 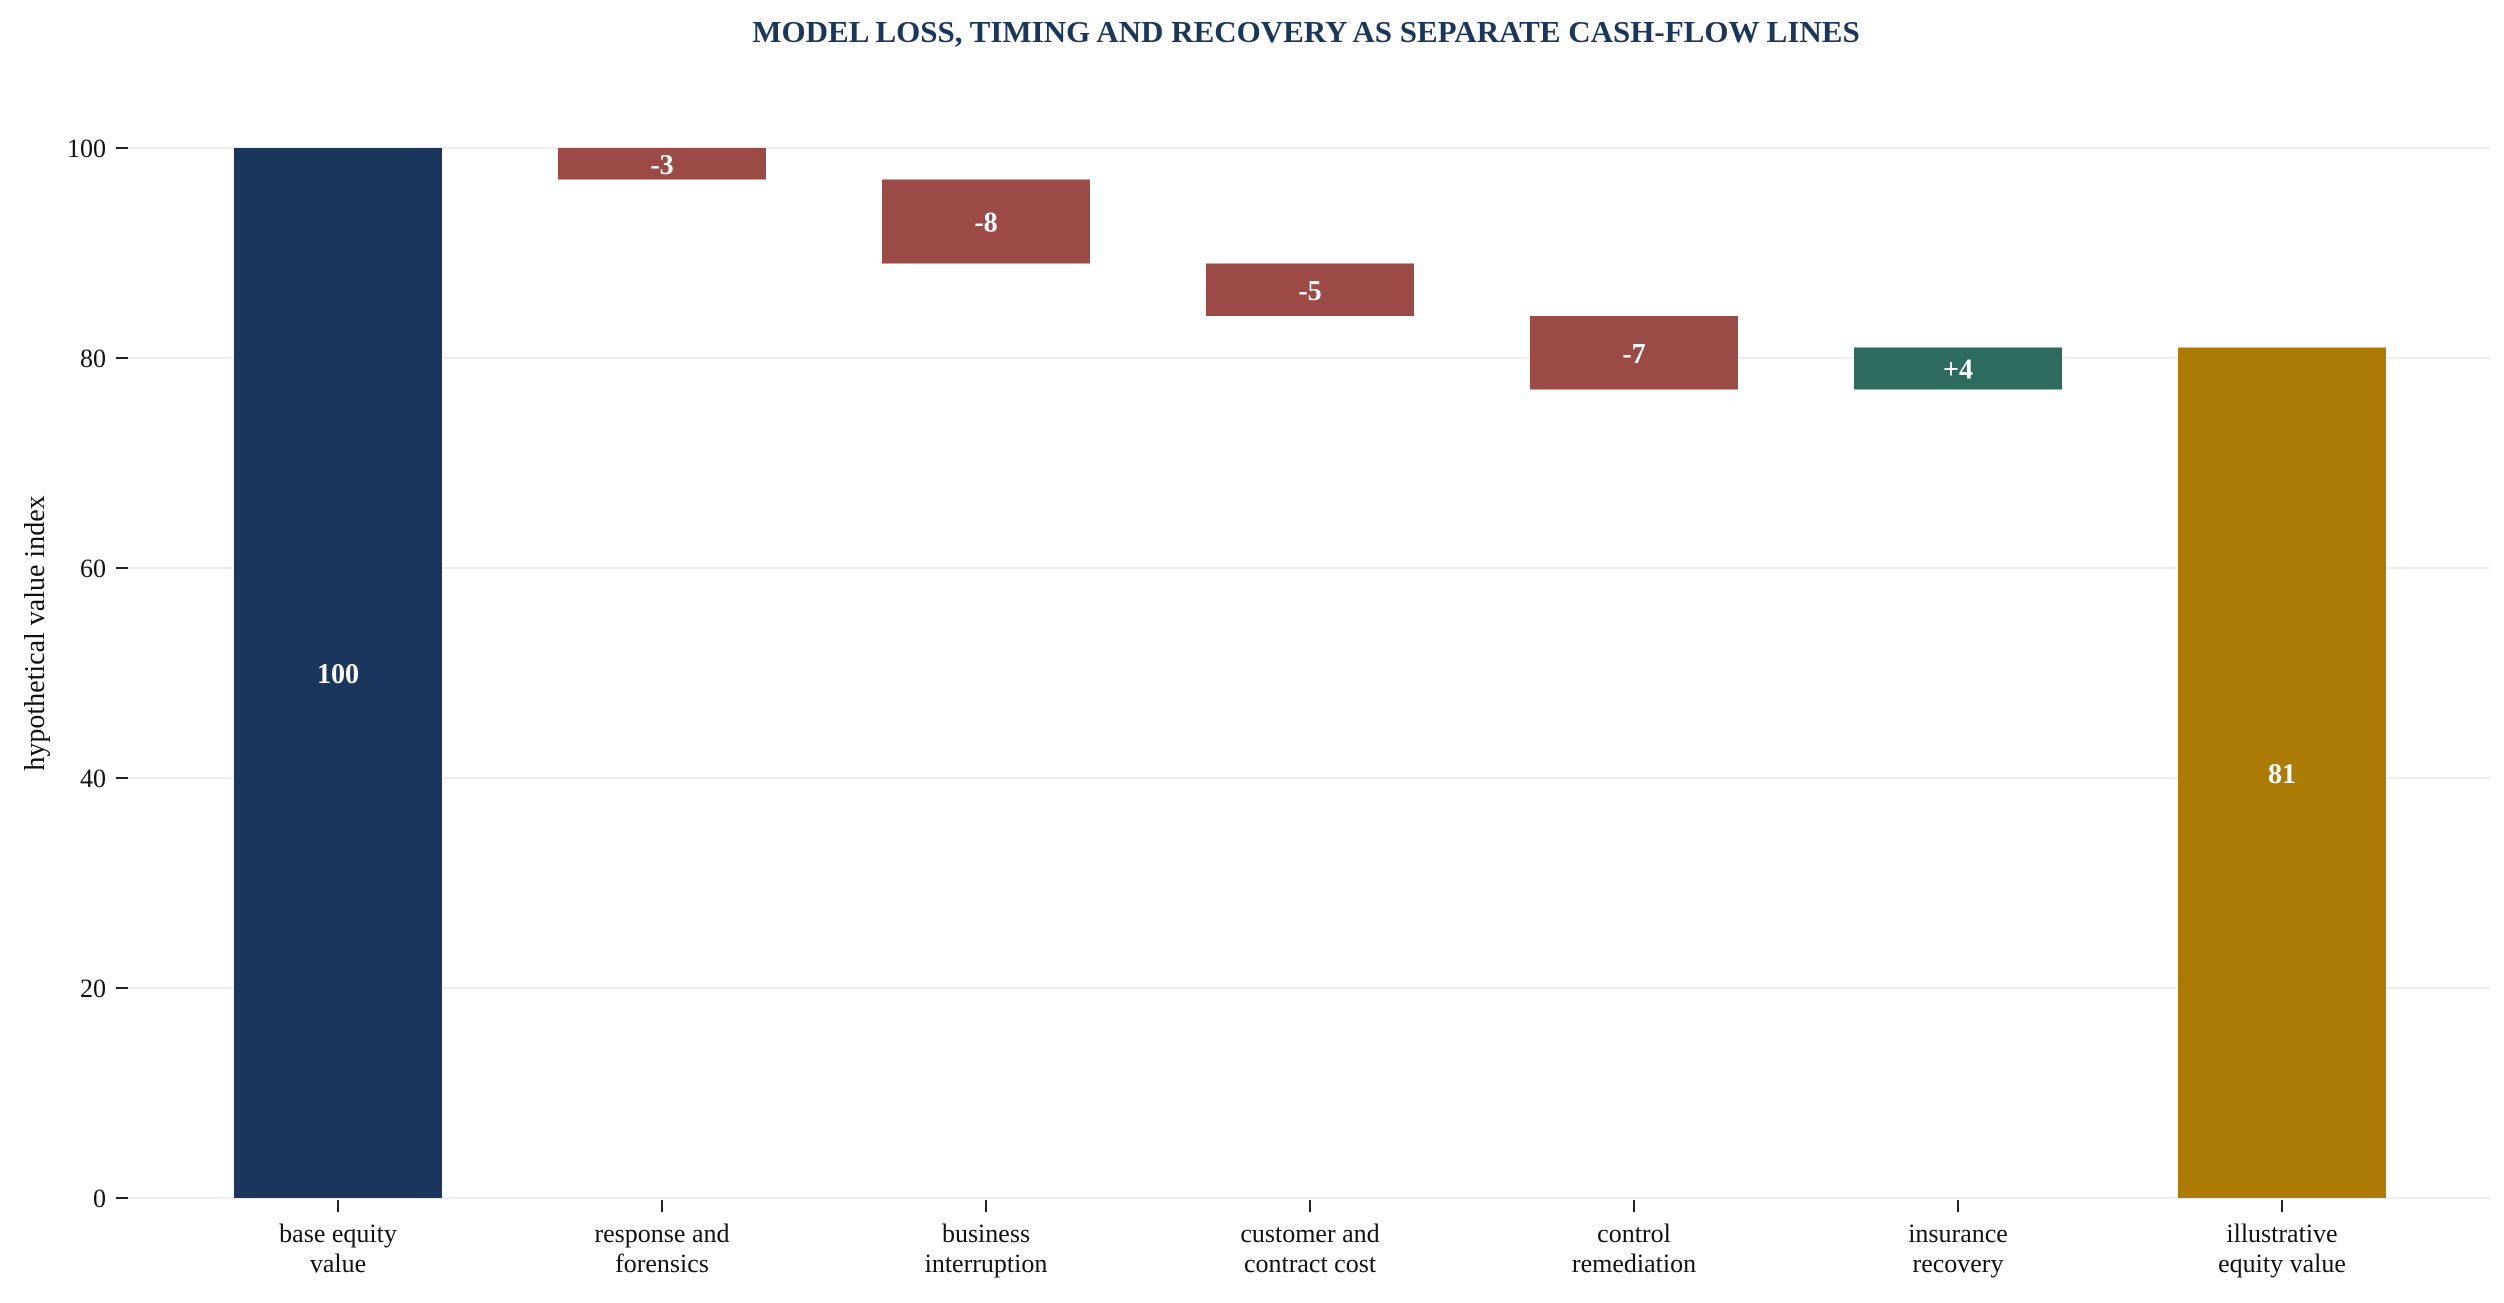 I want to click on y-tick-label: 20, so click(x=93, y=988).